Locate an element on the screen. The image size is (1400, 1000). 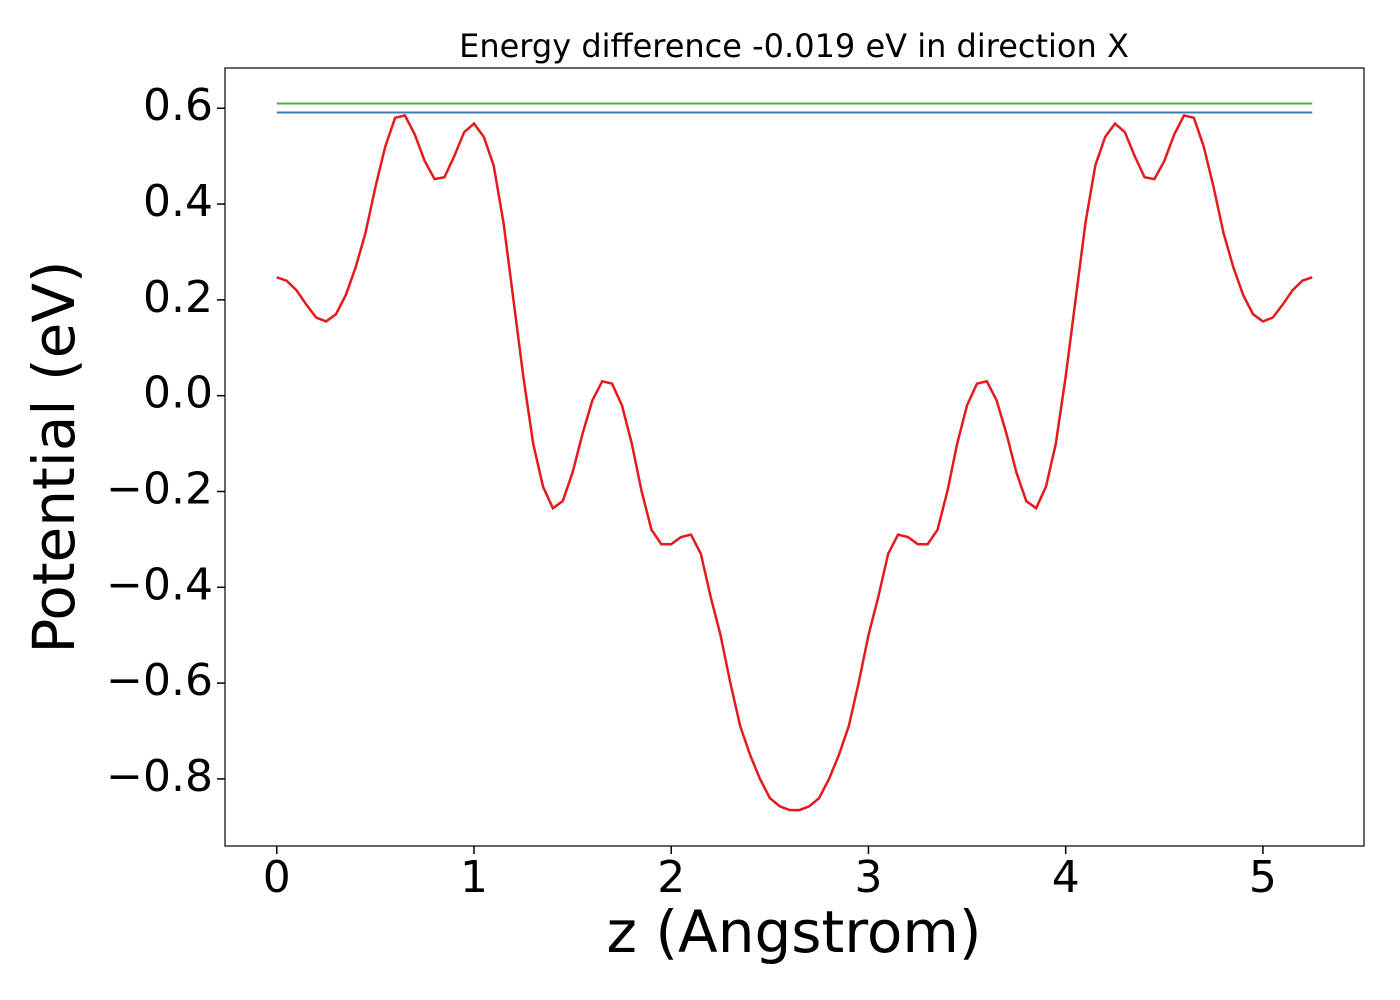
x-tick-label: 0 is located at coordinates (277, 877).